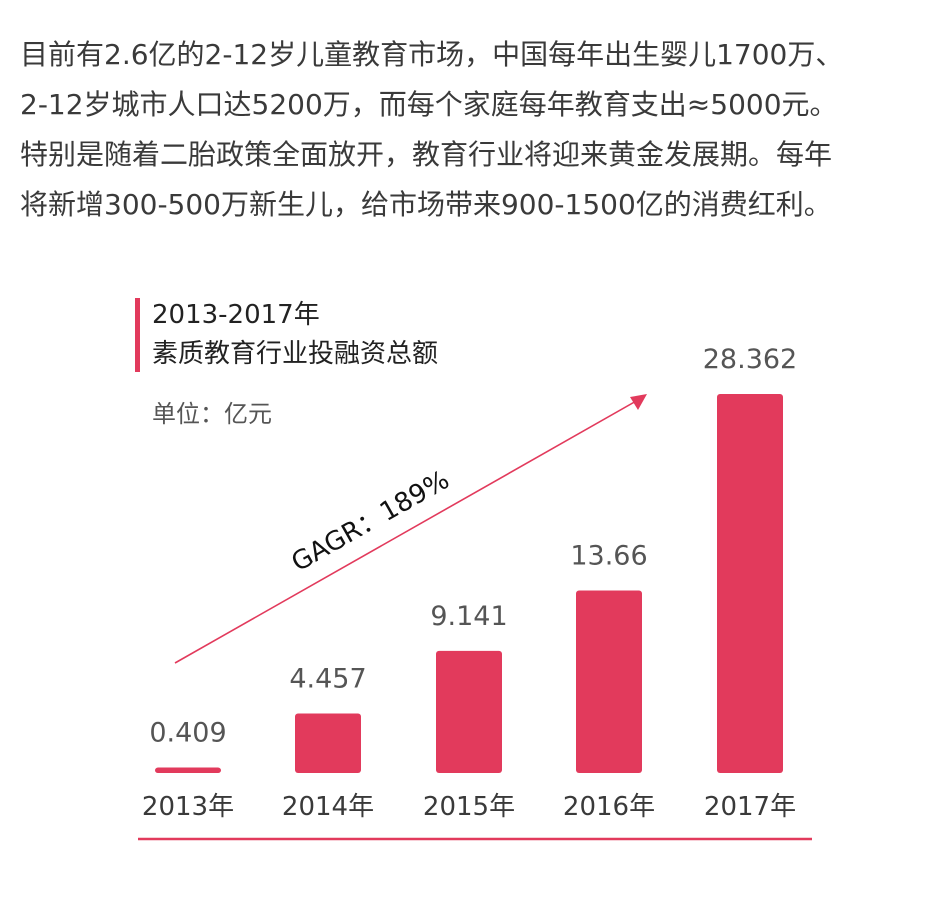 The image size is (950, 906). Describe the element at coordinates (429, 104) in the screenshot. I see `intro-line: 2-12岁城市人口达5200万，而每个家庭每年教育支出≈5000元。` at that location.